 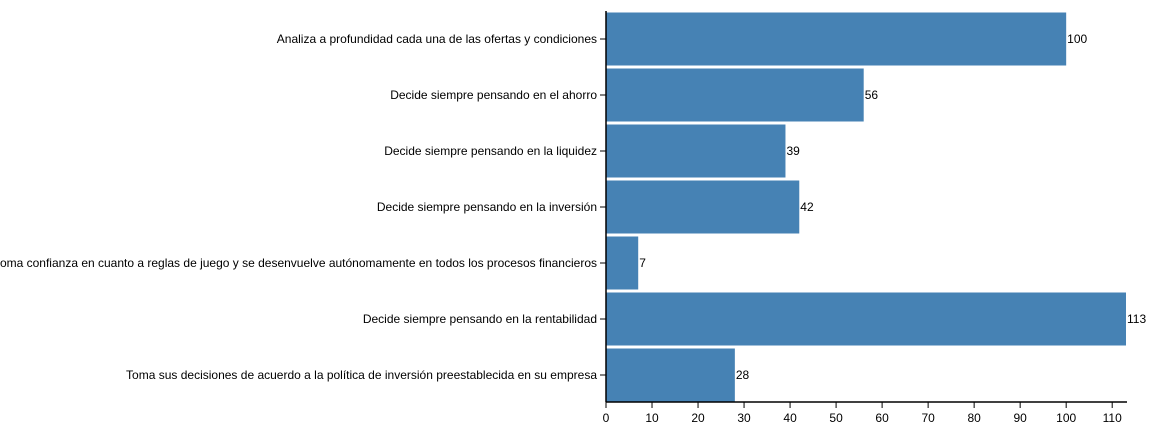 I want to click on y-axis, so click(x=603, y=206).